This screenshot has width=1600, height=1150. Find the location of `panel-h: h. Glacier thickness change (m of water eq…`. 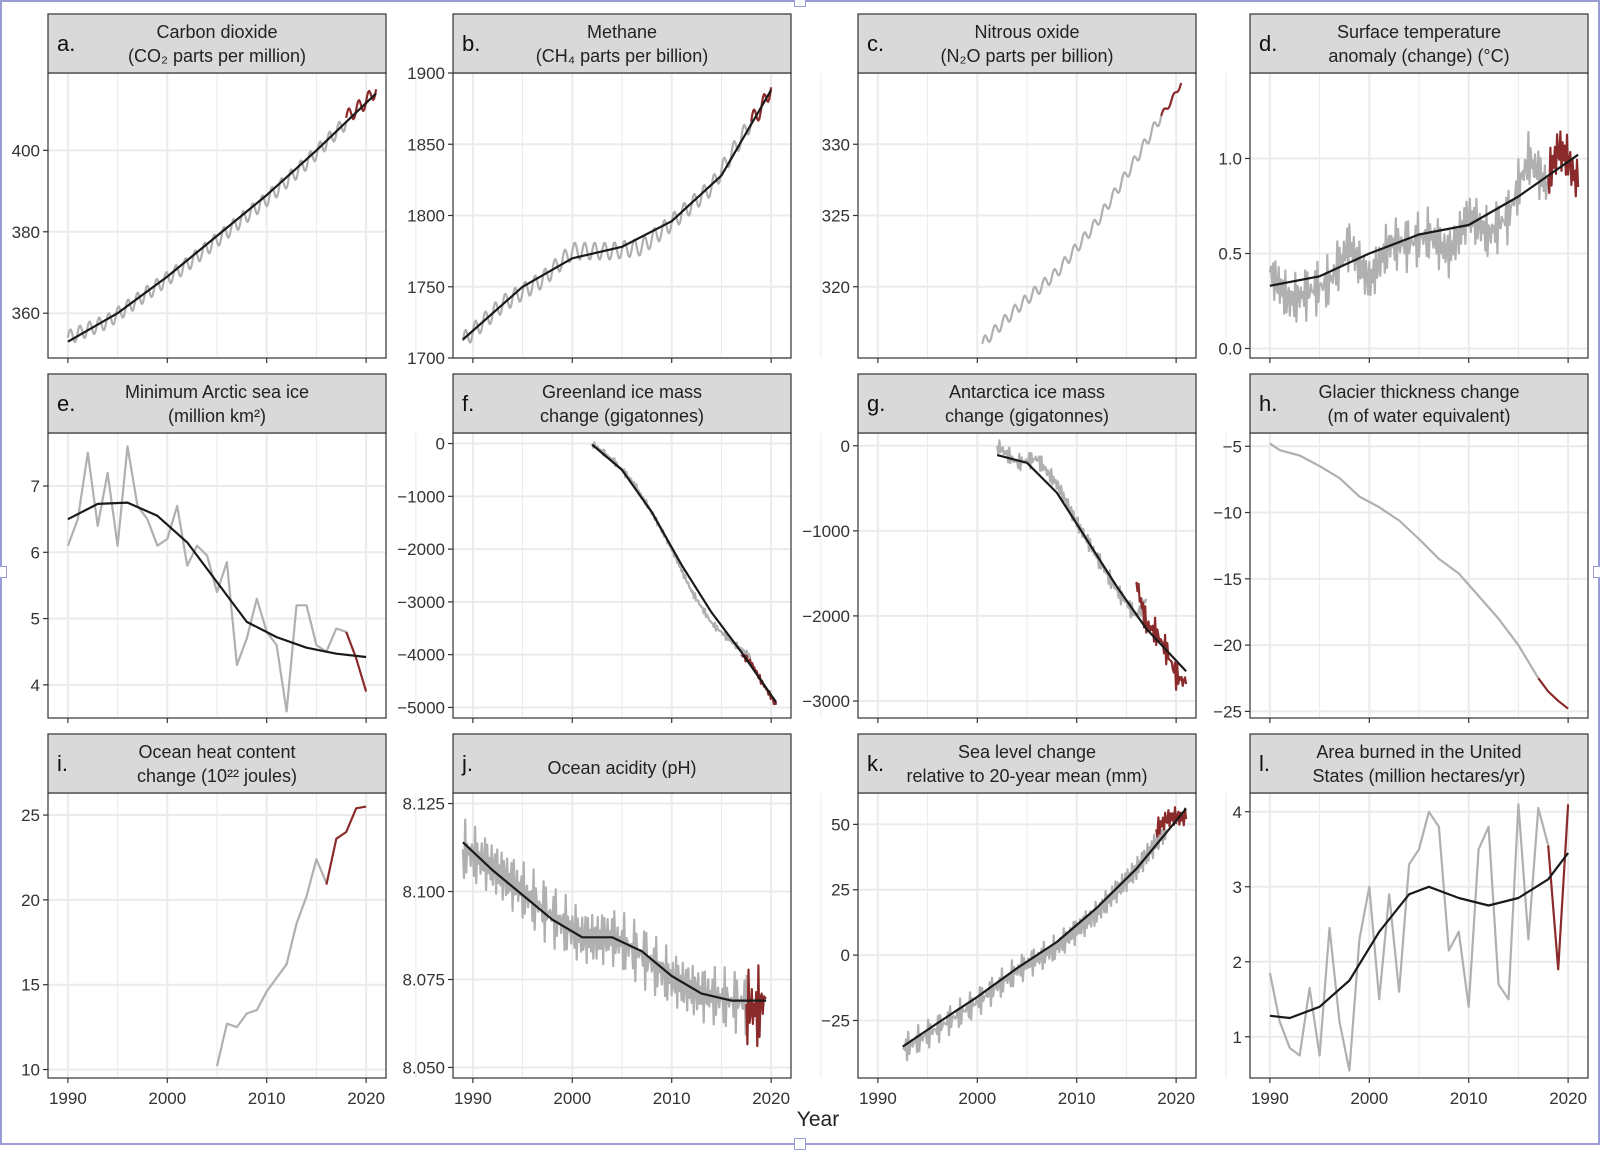

panel-h: h. Glacier thickness change (m of water eq… is located at coordinates (1401, 548).